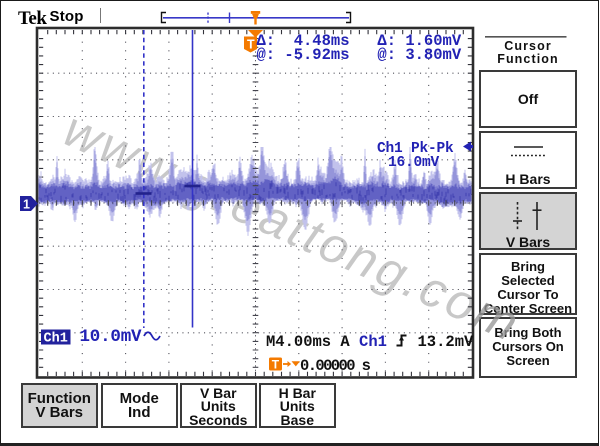  Describe the element at coordinates (26, 205) in the screenshot. I see `svg-text: 1` at that location.